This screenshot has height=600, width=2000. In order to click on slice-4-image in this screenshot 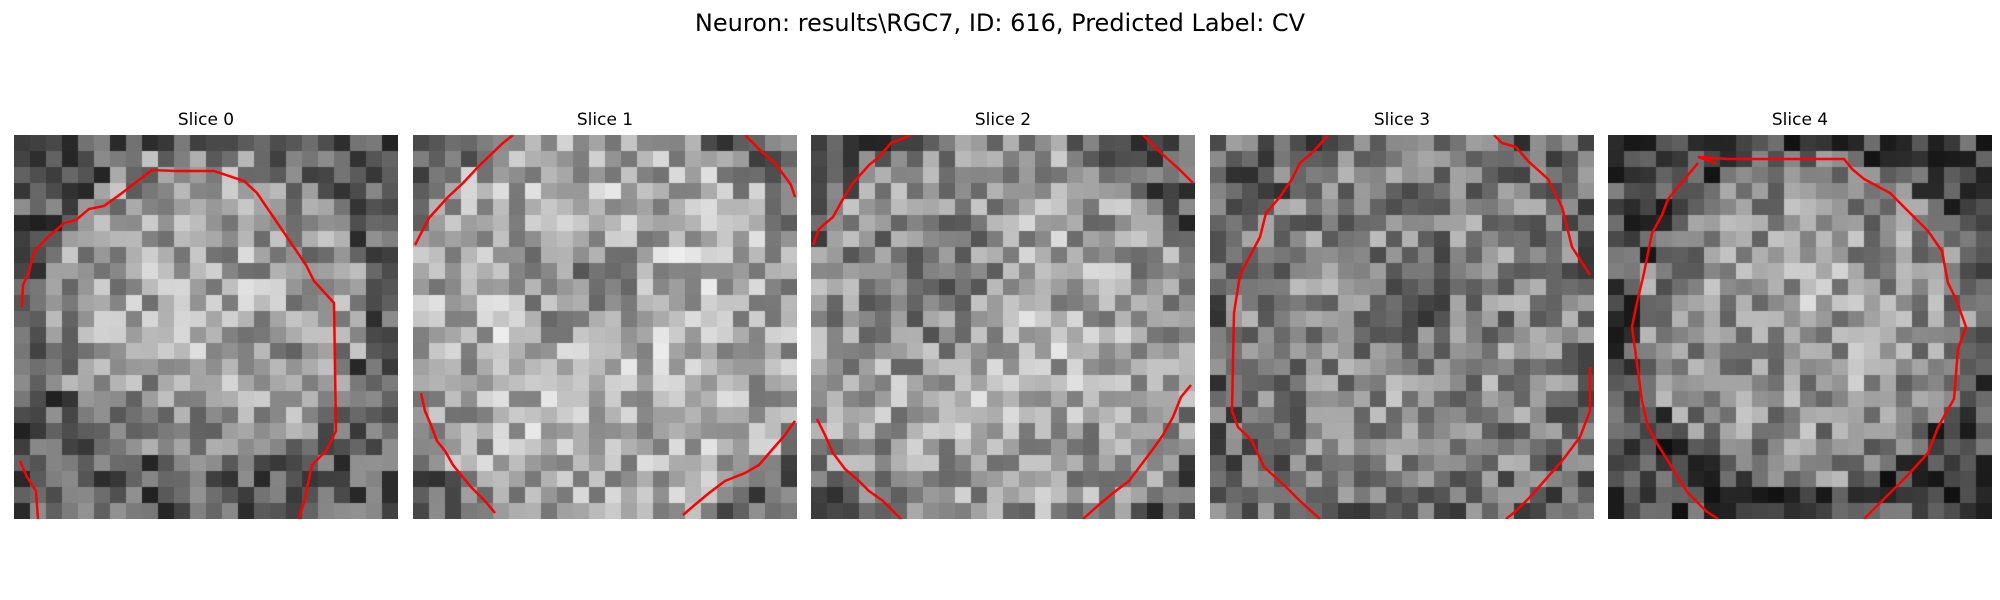, I will do `click(1800, 327)`.